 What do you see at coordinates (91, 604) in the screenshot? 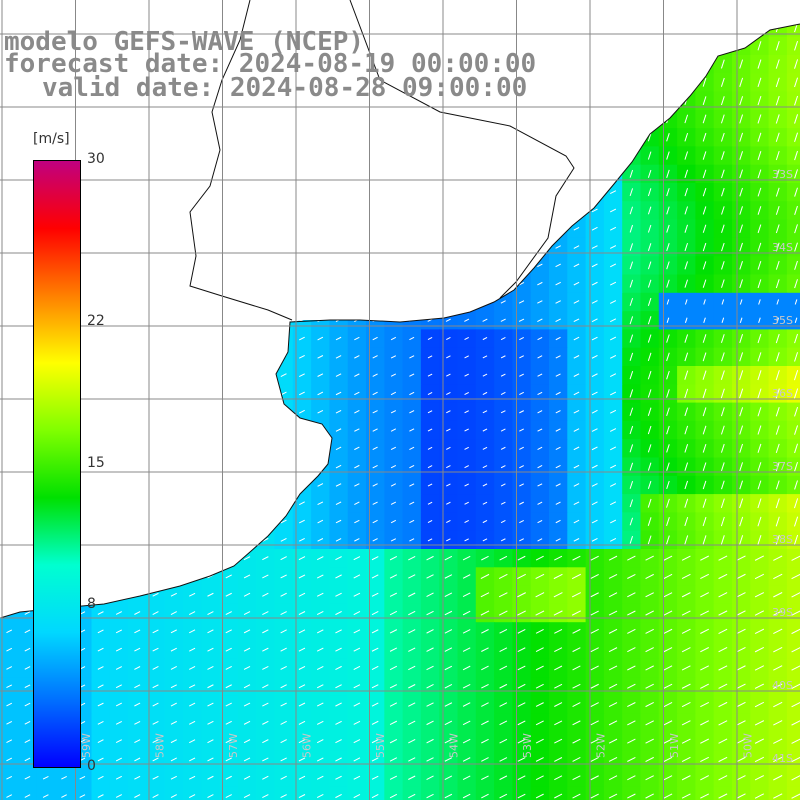
I see `colorbar-tick-label: 8` at bounding box center [91, 604].